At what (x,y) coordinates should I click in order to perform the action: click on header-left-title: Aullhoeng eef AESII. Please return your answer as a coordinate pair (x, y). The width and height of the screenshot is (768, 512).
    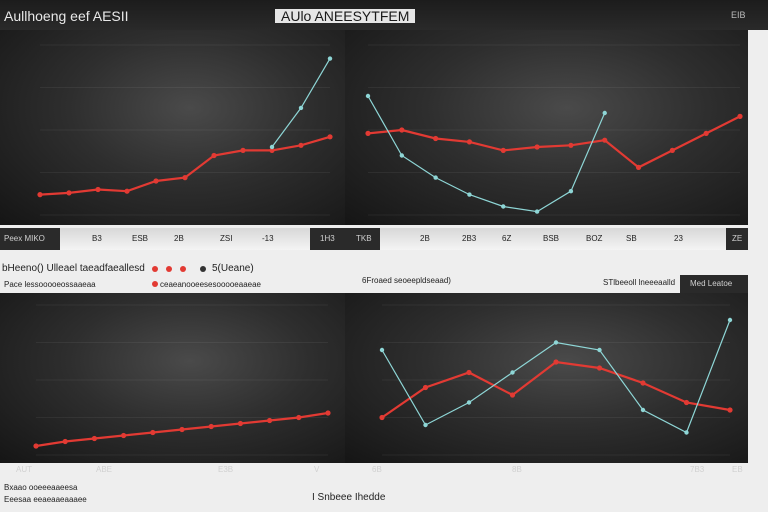
    Looking at the image, I should click on (66, 16).